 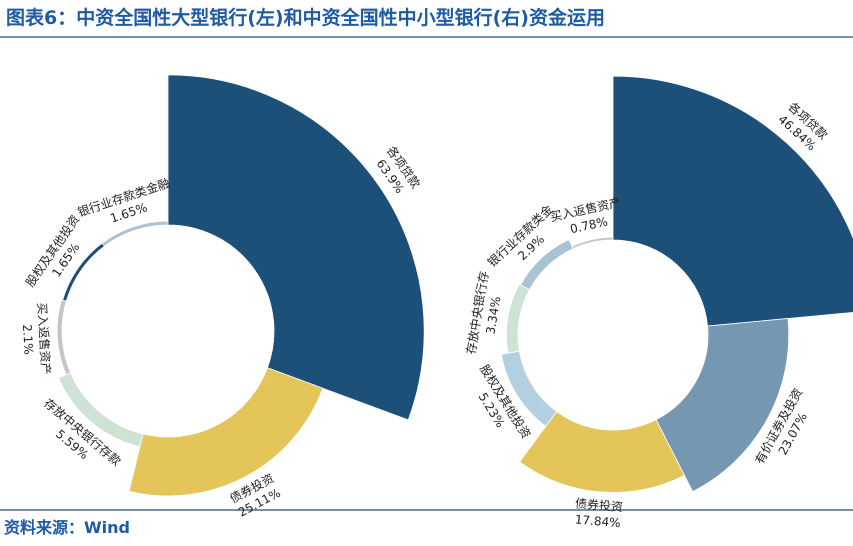 I want to click on value-label: 2.1%, so click(x=28, y=339).